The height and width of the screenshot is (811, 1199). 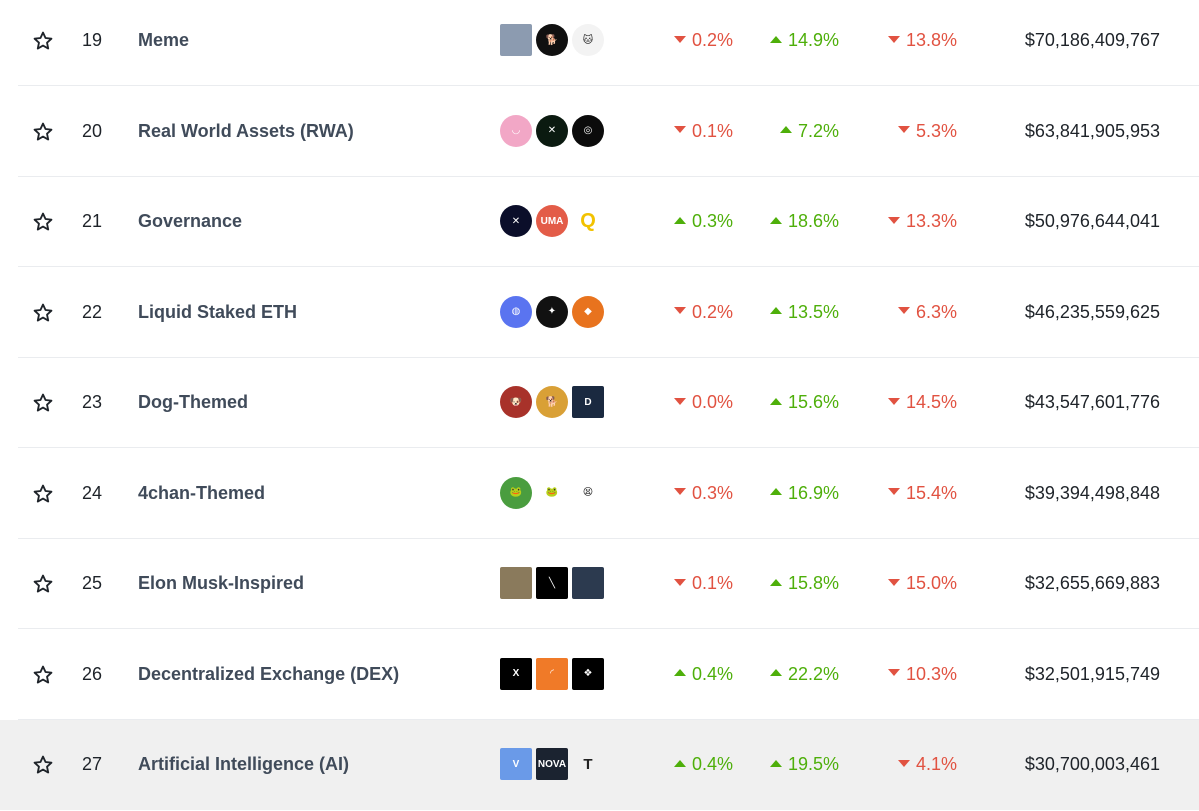 What do you see at coordinates (1092, 130) in the screenshot?
I see `market-cap: $63,841,905,953` at bounding box center [1092, 130].